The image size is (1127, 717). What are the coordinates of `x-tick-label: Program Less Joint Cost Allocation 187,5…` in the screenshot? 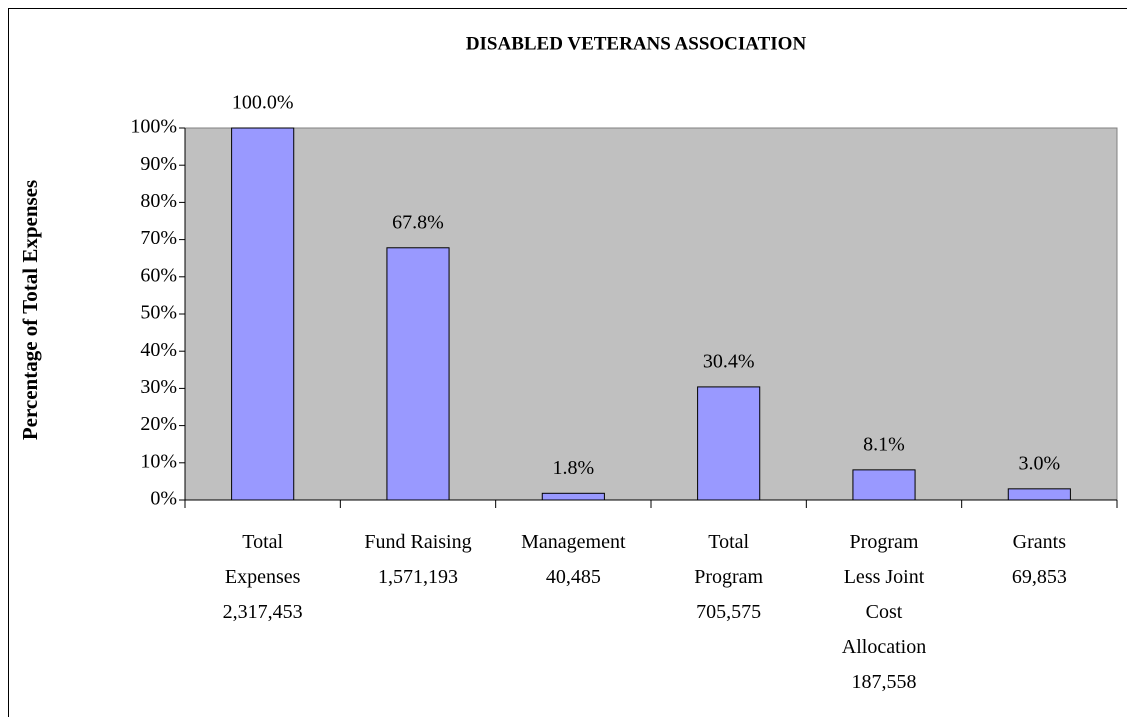 It's located at (884, 612).